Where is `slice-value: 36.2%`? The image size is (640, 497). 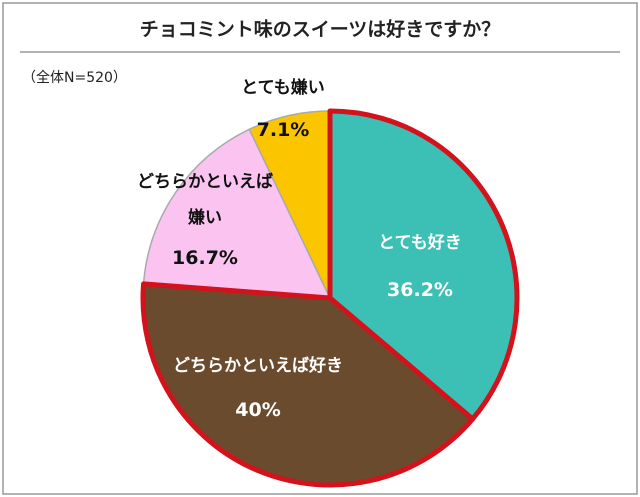 slice-value: 36.2% is located at coordinates (420, 290).